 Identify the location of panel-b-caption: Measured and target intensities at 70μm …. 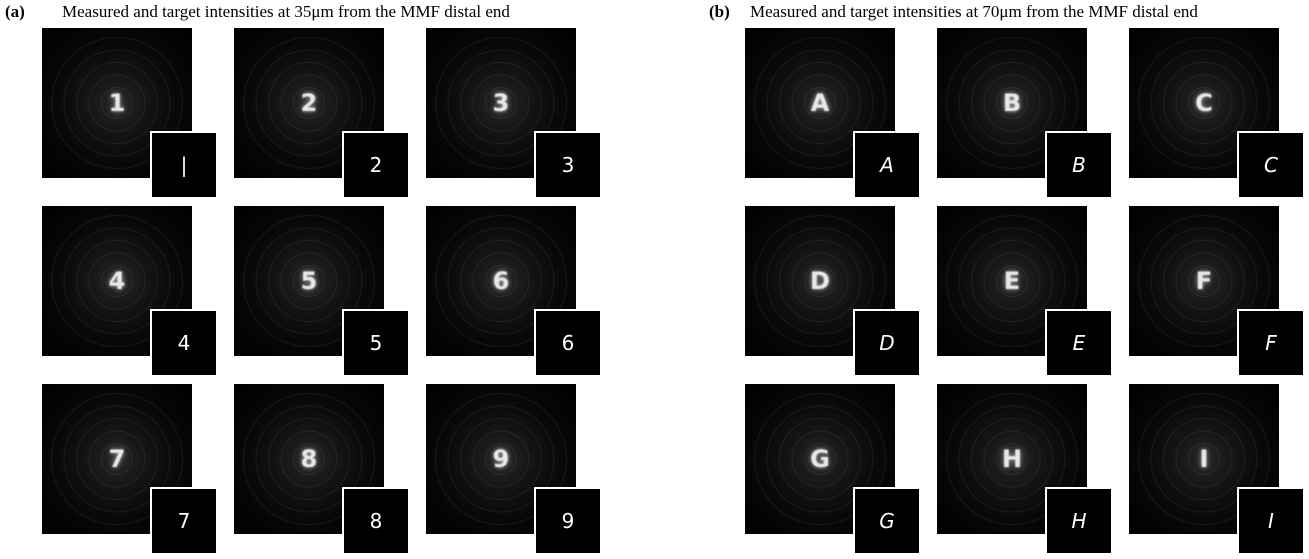
(974, 11).